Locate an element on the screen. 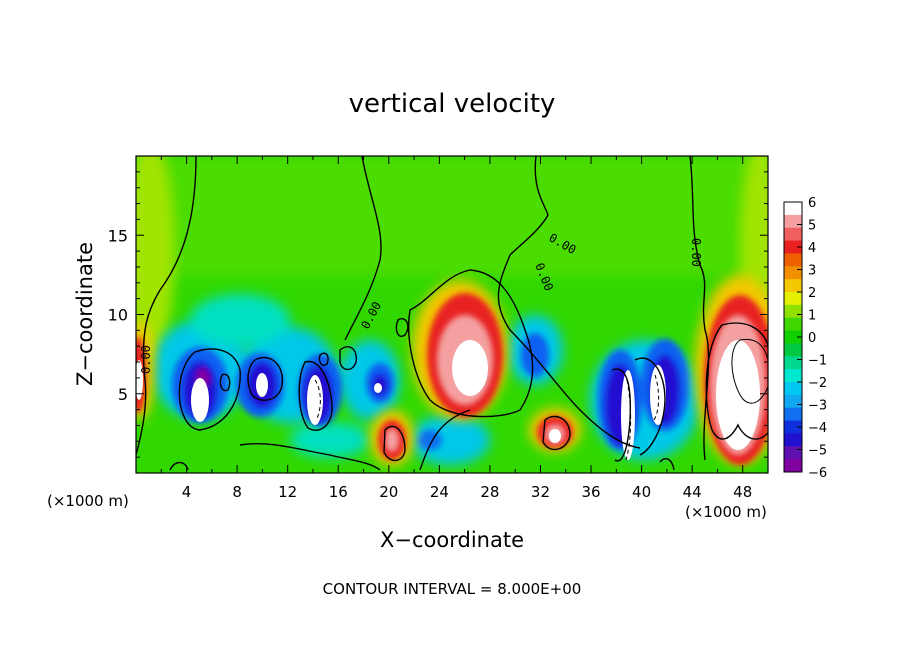 This screenshot has width=904, height=654. x-tick-label: 8 is located at coordinates (237, 492).